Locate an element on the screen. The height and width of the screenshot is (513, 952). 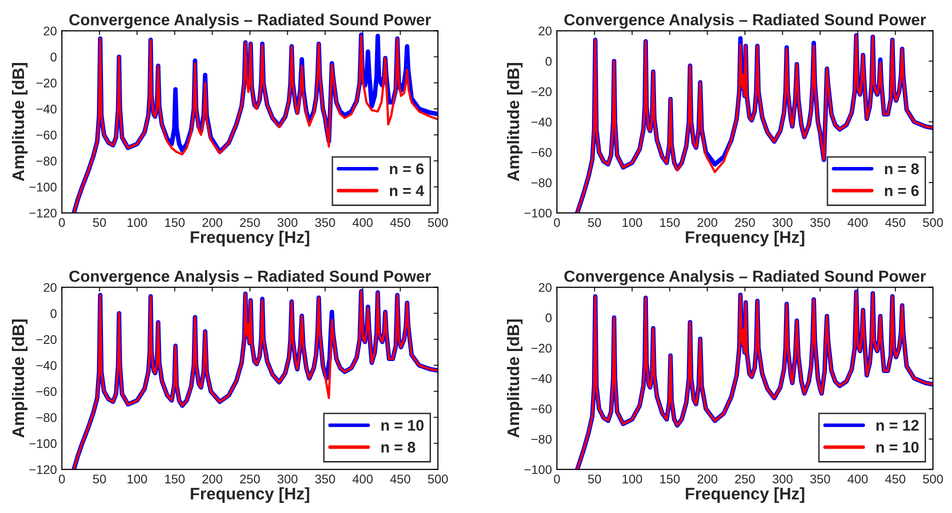
legend-label: n = 12 is located at coordinates (897, 425).